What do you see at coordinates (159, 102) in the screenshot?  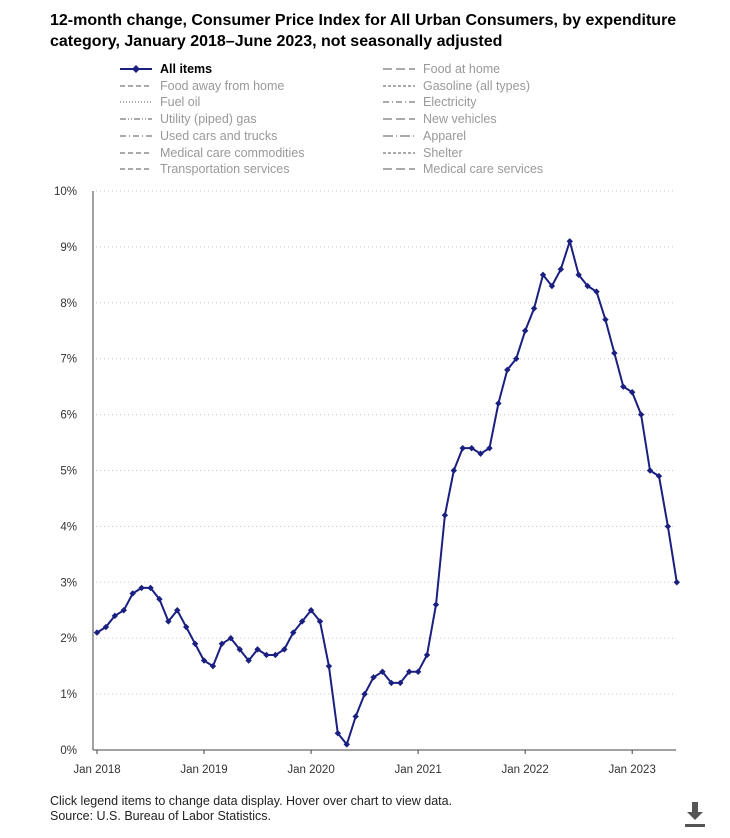 I see `legend-item: Fuel oil` at bounding box center [159, 102].